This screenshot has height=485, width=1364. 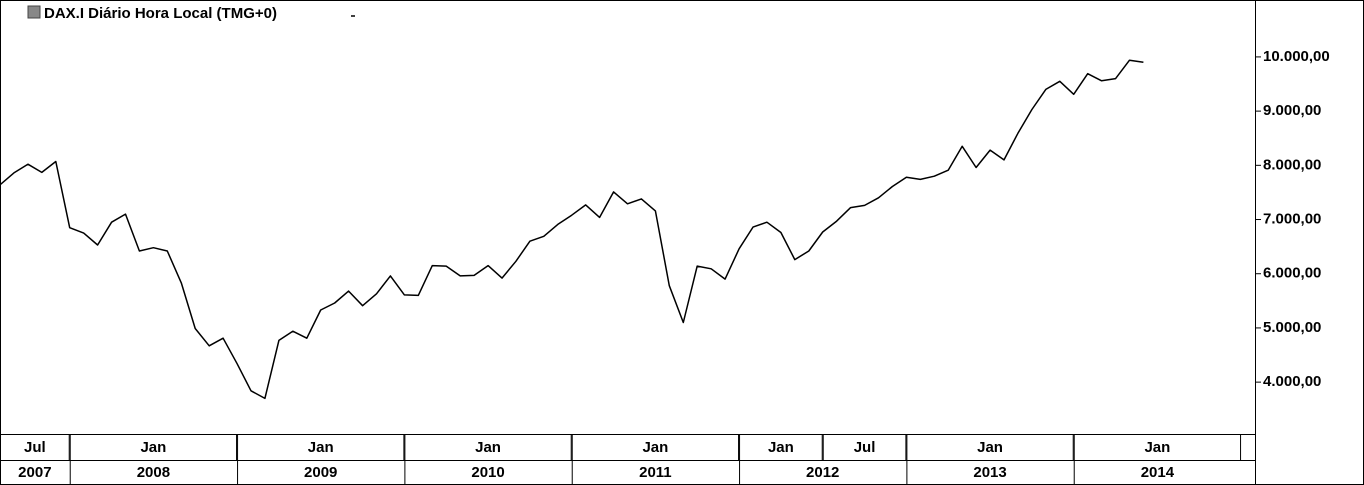 What do you see at coordinates (1292, 381) in the screenshot?
I see `y-tick-label: 4.000,00` at bounding box center [1292, 381].